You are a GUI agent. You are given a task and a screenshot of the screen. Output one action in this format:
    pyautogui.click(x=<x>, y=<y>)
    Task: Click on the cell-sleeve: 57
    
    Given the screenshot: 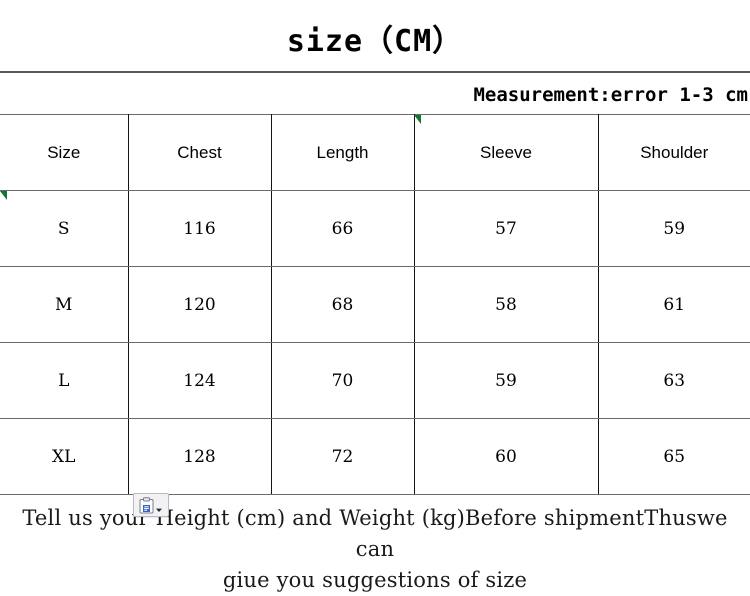 What is the action you would take?
    pyautogui.click(x=506, y=228)
    